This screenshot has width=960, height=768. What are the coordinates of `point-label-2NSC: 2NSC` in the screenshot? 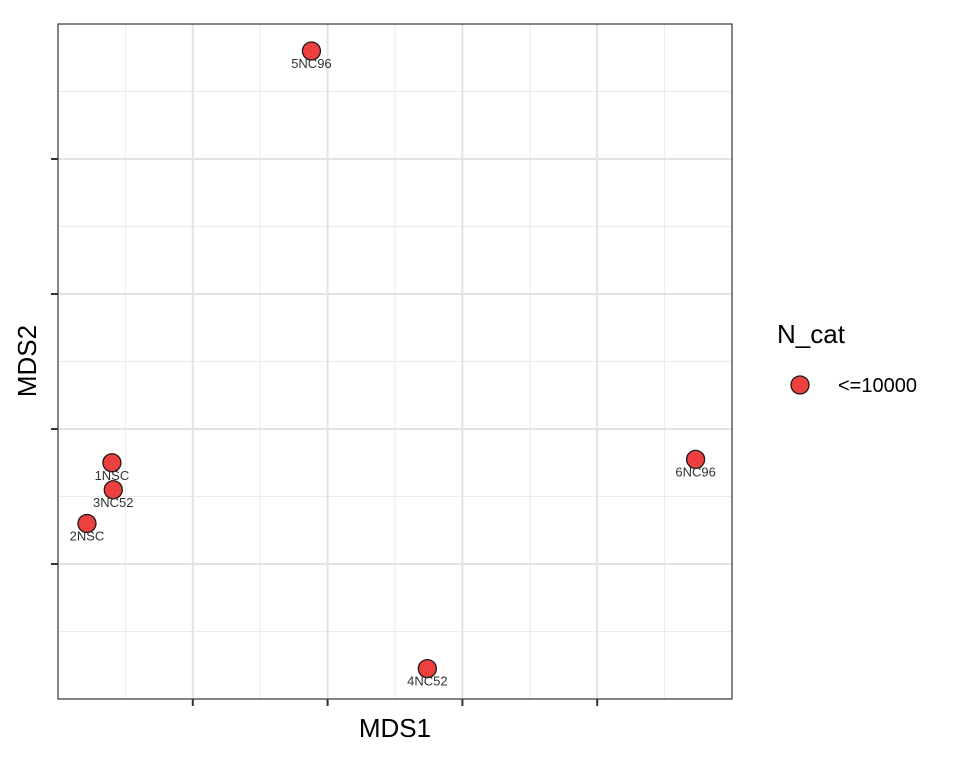 It's located at (87, 536).